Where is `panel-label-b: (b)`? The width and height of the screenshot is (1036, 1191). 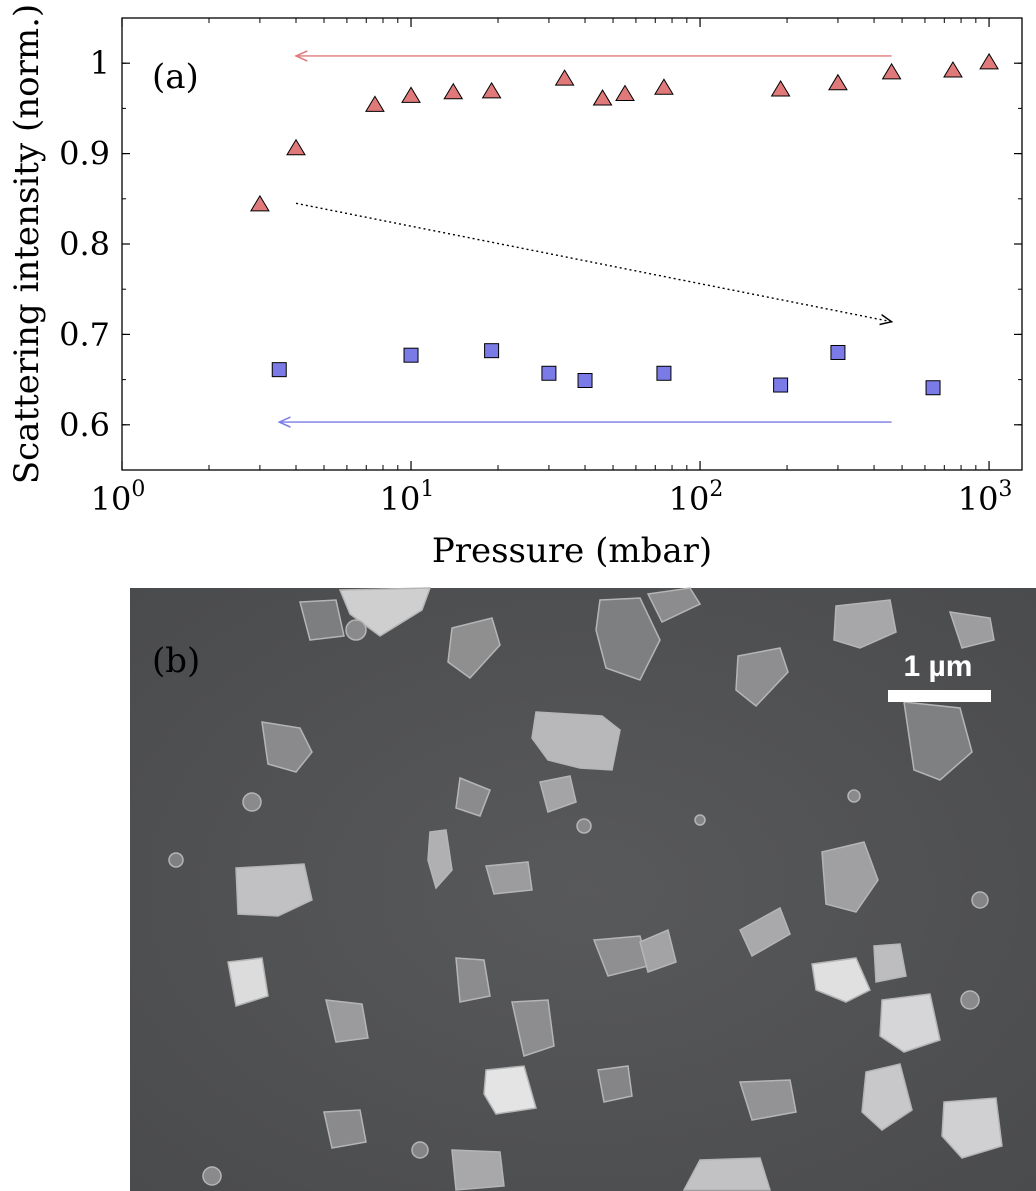 panel-label-b: (b) is located at coordinates (176, 661).